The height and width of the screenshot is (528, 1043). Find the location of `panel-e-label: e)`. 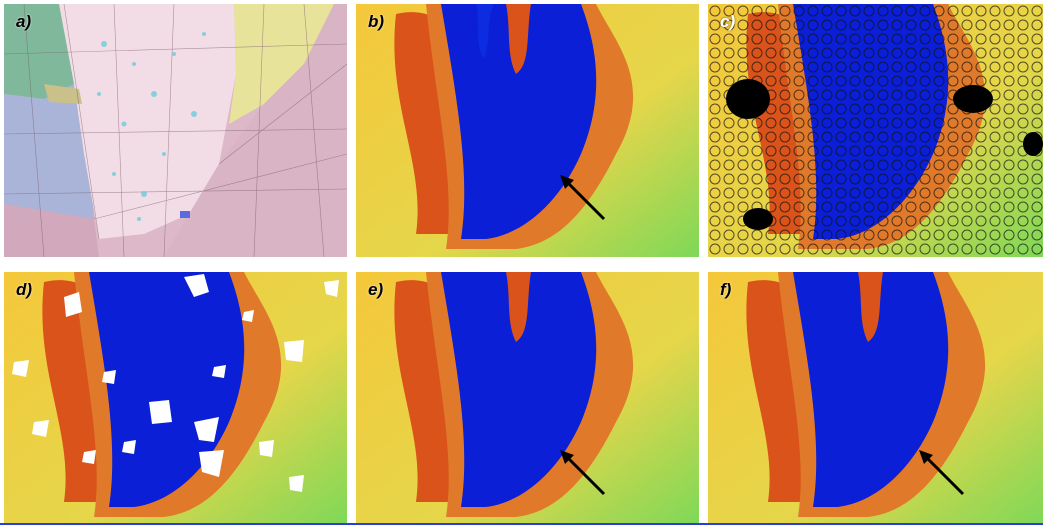

panel-e-label: e) is located at coordinates (376, 289).